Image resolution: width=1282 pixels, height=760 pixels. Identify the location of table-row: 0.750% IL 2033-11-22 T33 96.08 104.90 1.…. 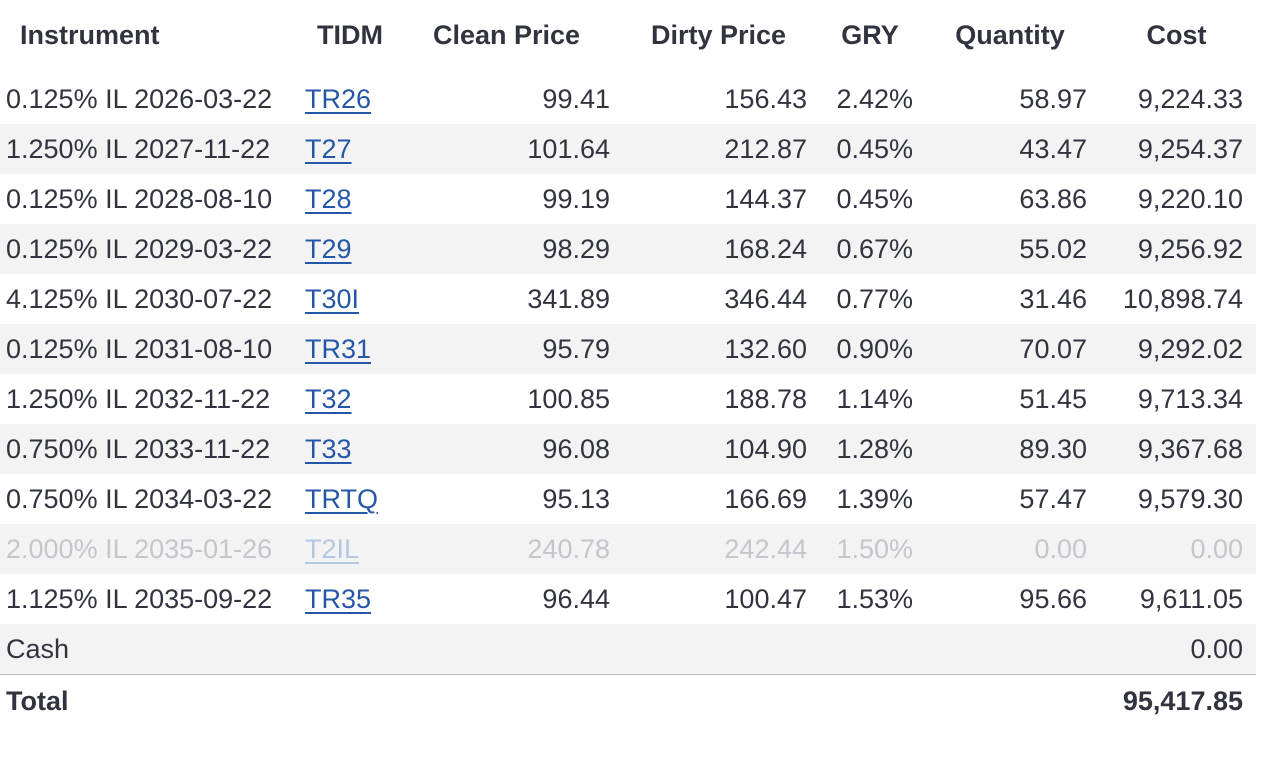
(628, 449).